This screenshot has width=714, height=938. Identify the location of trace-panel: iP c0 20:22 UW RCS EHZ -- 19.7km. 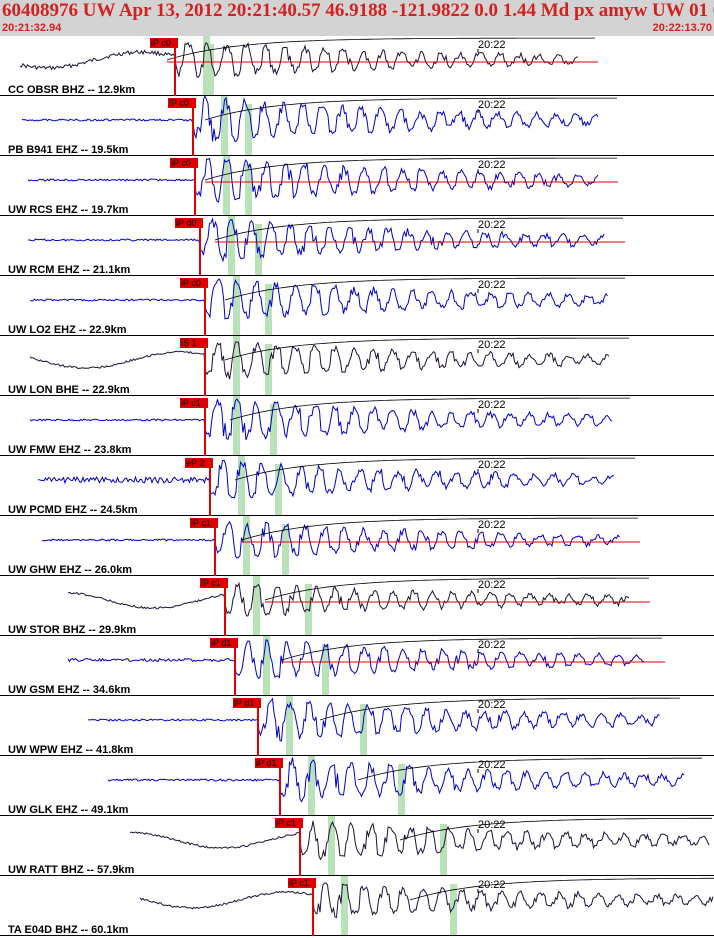
(357, 186).